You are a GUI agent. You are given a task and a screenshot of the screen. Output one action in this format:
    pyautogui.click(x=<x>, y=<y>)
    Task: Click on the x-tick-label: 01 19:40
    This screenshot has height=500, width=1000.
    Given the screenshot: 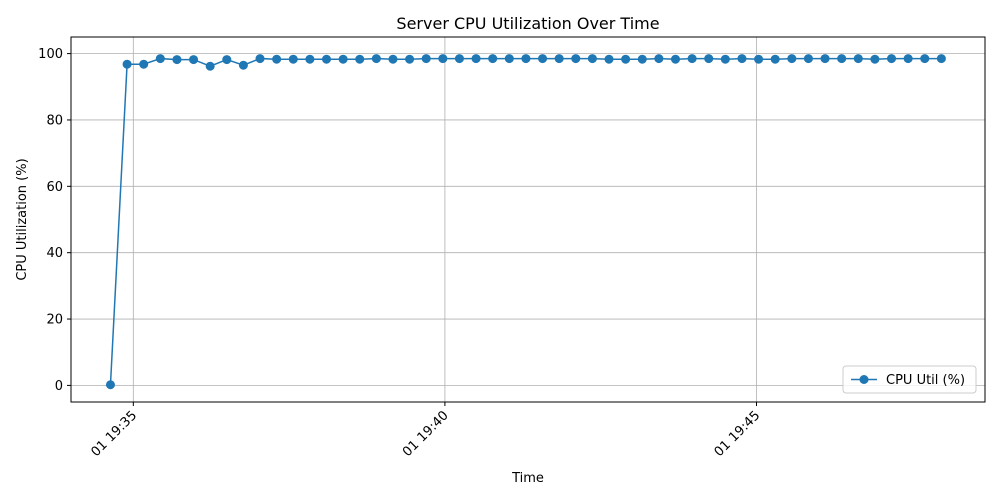 What is the action you would take?
    pyautogui.click(x=426, y=434)
    